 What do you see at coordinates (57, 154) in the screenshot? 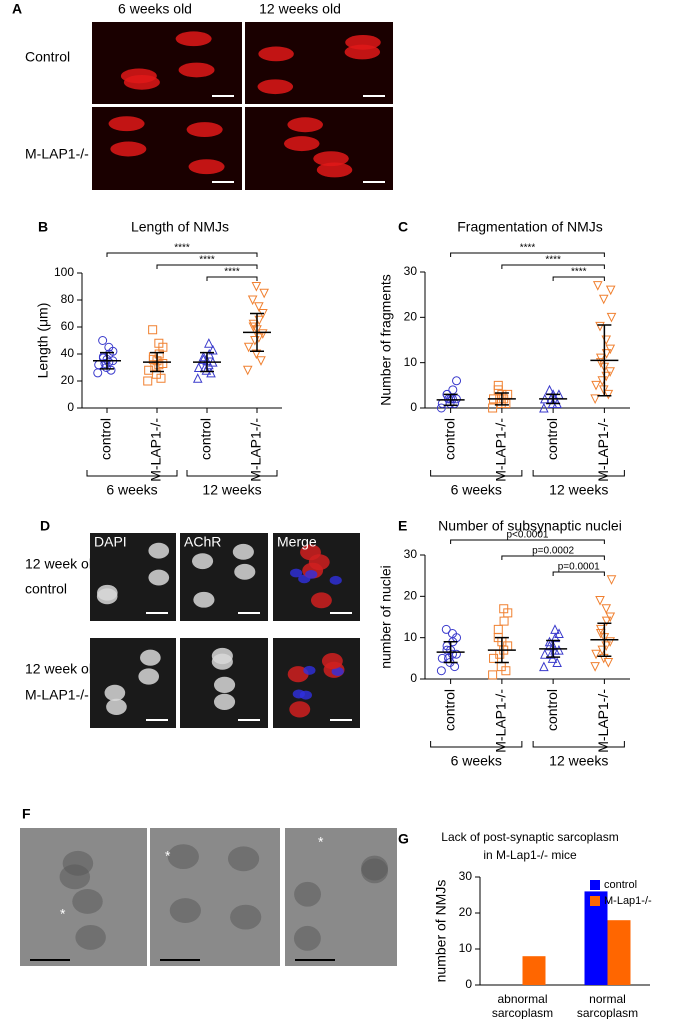
I see `row-label: M-LAP1-/-` at bounding box center [57, 154].